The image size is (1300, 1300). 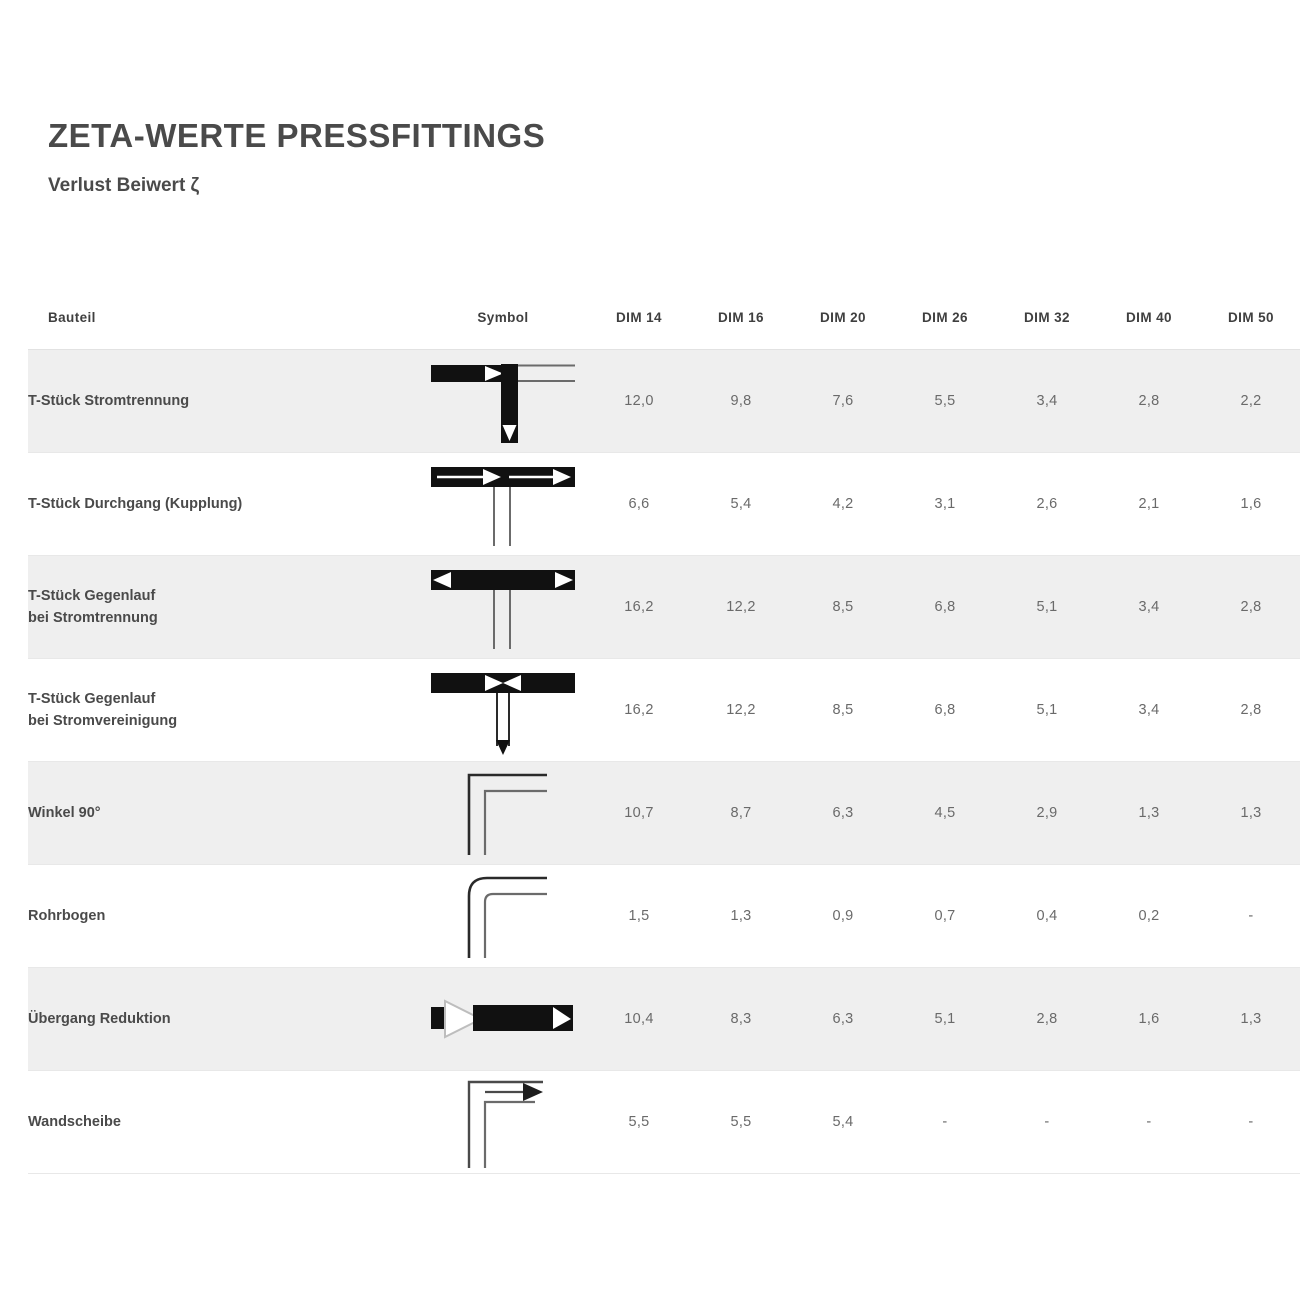 I want to click on value-dim32: 3,4, so click(x=1047, y=401).